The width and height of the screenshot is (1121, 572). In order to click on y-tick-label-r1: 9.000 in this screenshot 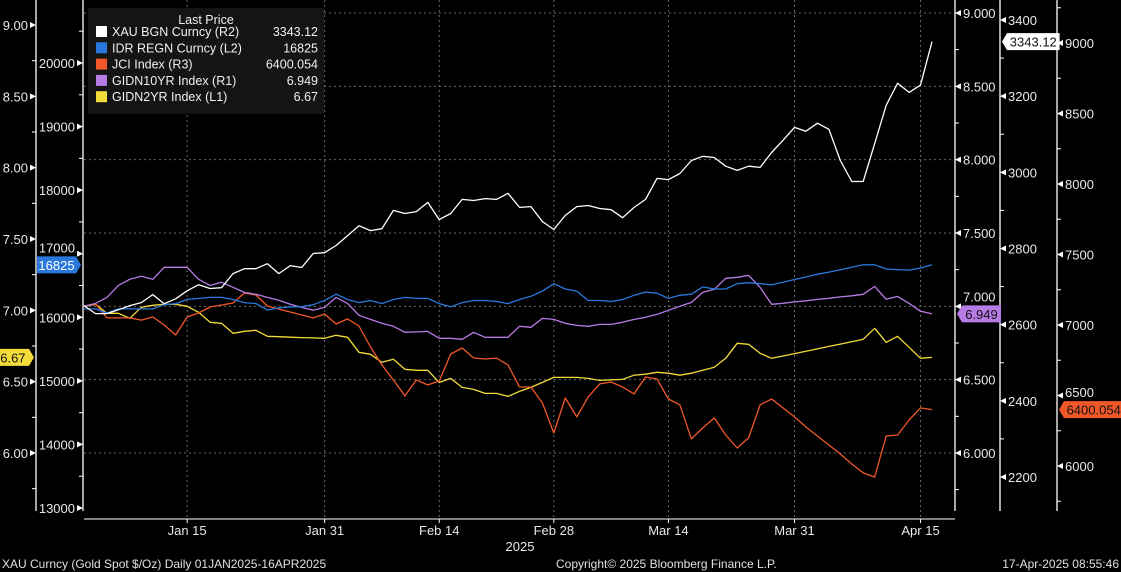, I will do `click(979, 13)`.